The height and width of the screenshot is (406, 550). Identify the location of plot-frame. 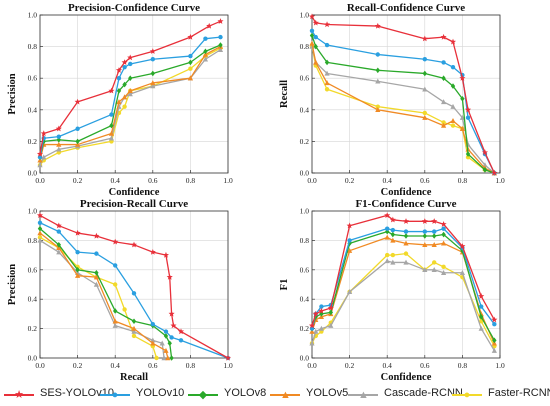
(134, 94).